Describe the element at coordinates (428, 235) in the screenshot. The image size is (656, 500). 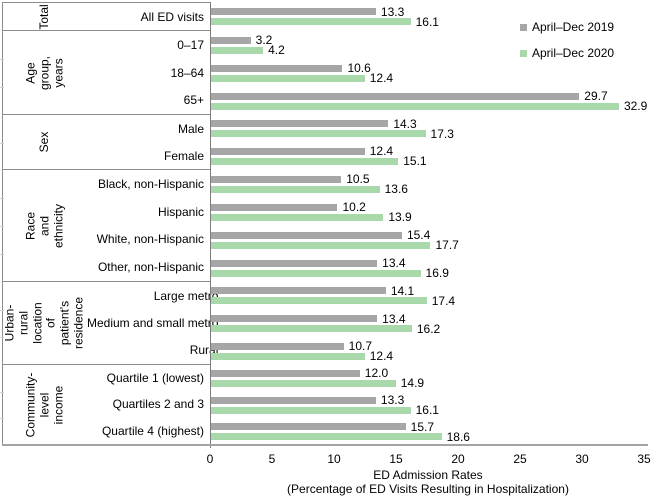
I see `bar-line: 15.4` at that location.